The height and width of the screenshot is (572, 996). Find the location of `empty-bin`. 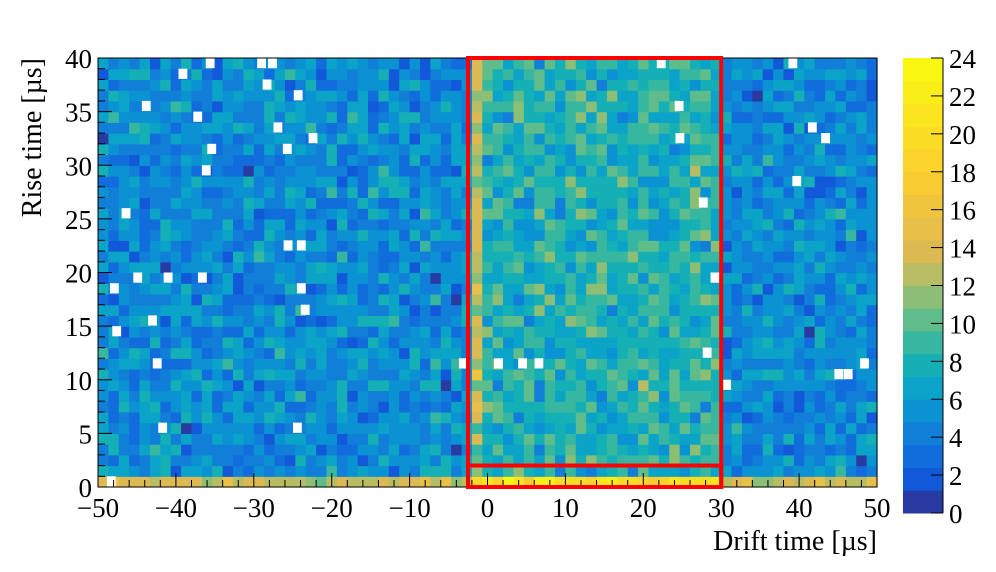

empty-bin is located at coordinates (703, 202).